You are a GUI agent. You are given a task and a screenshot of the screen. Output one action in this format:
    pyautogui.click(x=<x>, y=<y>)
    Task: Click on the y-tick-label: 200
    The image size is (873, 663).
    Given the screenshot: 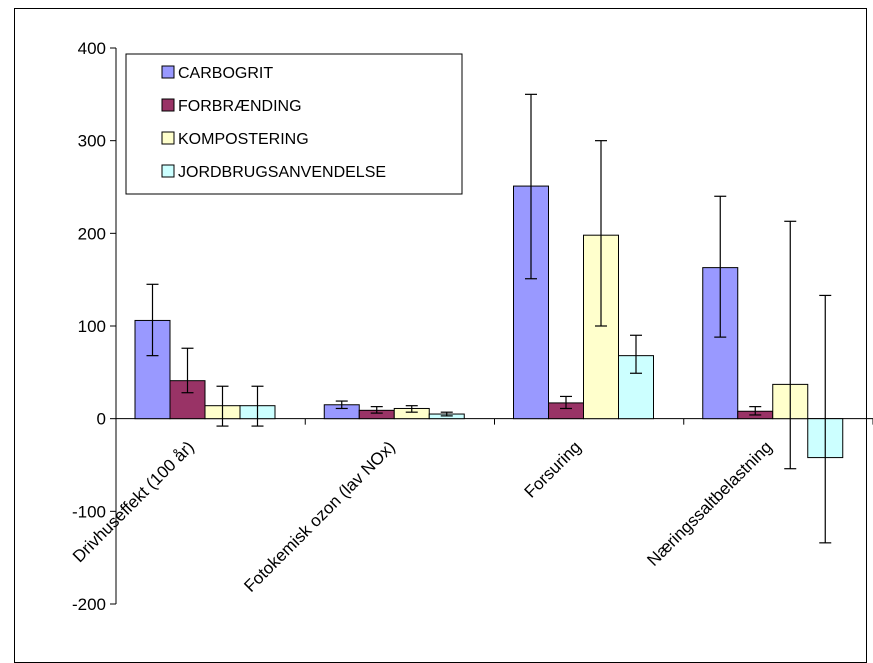 What is the action you would take?
    pyautogui.click(x=92, y=233)
    